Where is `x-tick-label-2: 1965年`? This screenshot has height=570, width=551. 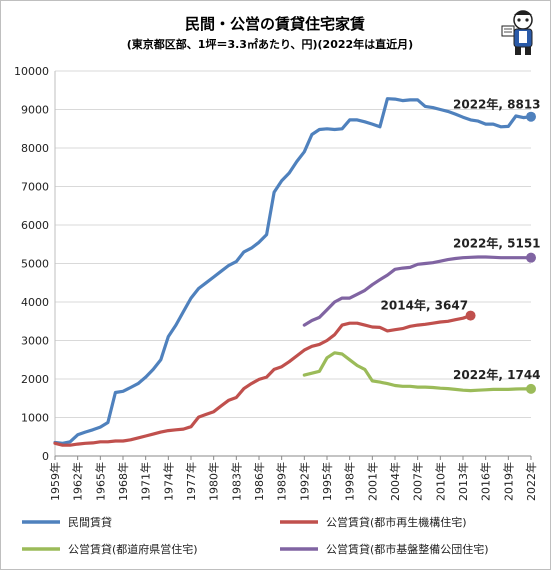 x-tick-label-2: 1965年 is located at coordinates (100, 481).